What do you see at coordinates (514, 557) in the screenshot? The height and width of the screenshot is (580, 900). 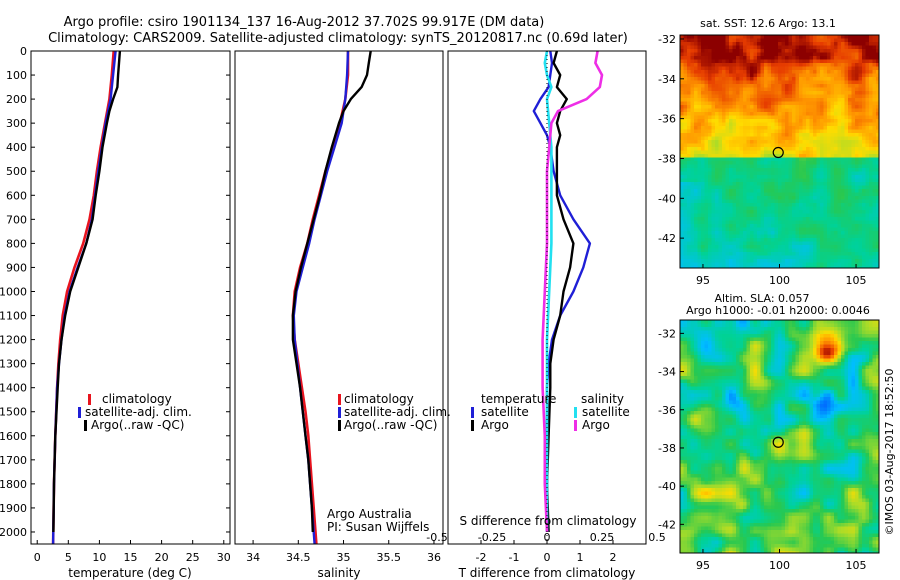 I see `x-tick-label: -1` at bounding box center [514, 557].